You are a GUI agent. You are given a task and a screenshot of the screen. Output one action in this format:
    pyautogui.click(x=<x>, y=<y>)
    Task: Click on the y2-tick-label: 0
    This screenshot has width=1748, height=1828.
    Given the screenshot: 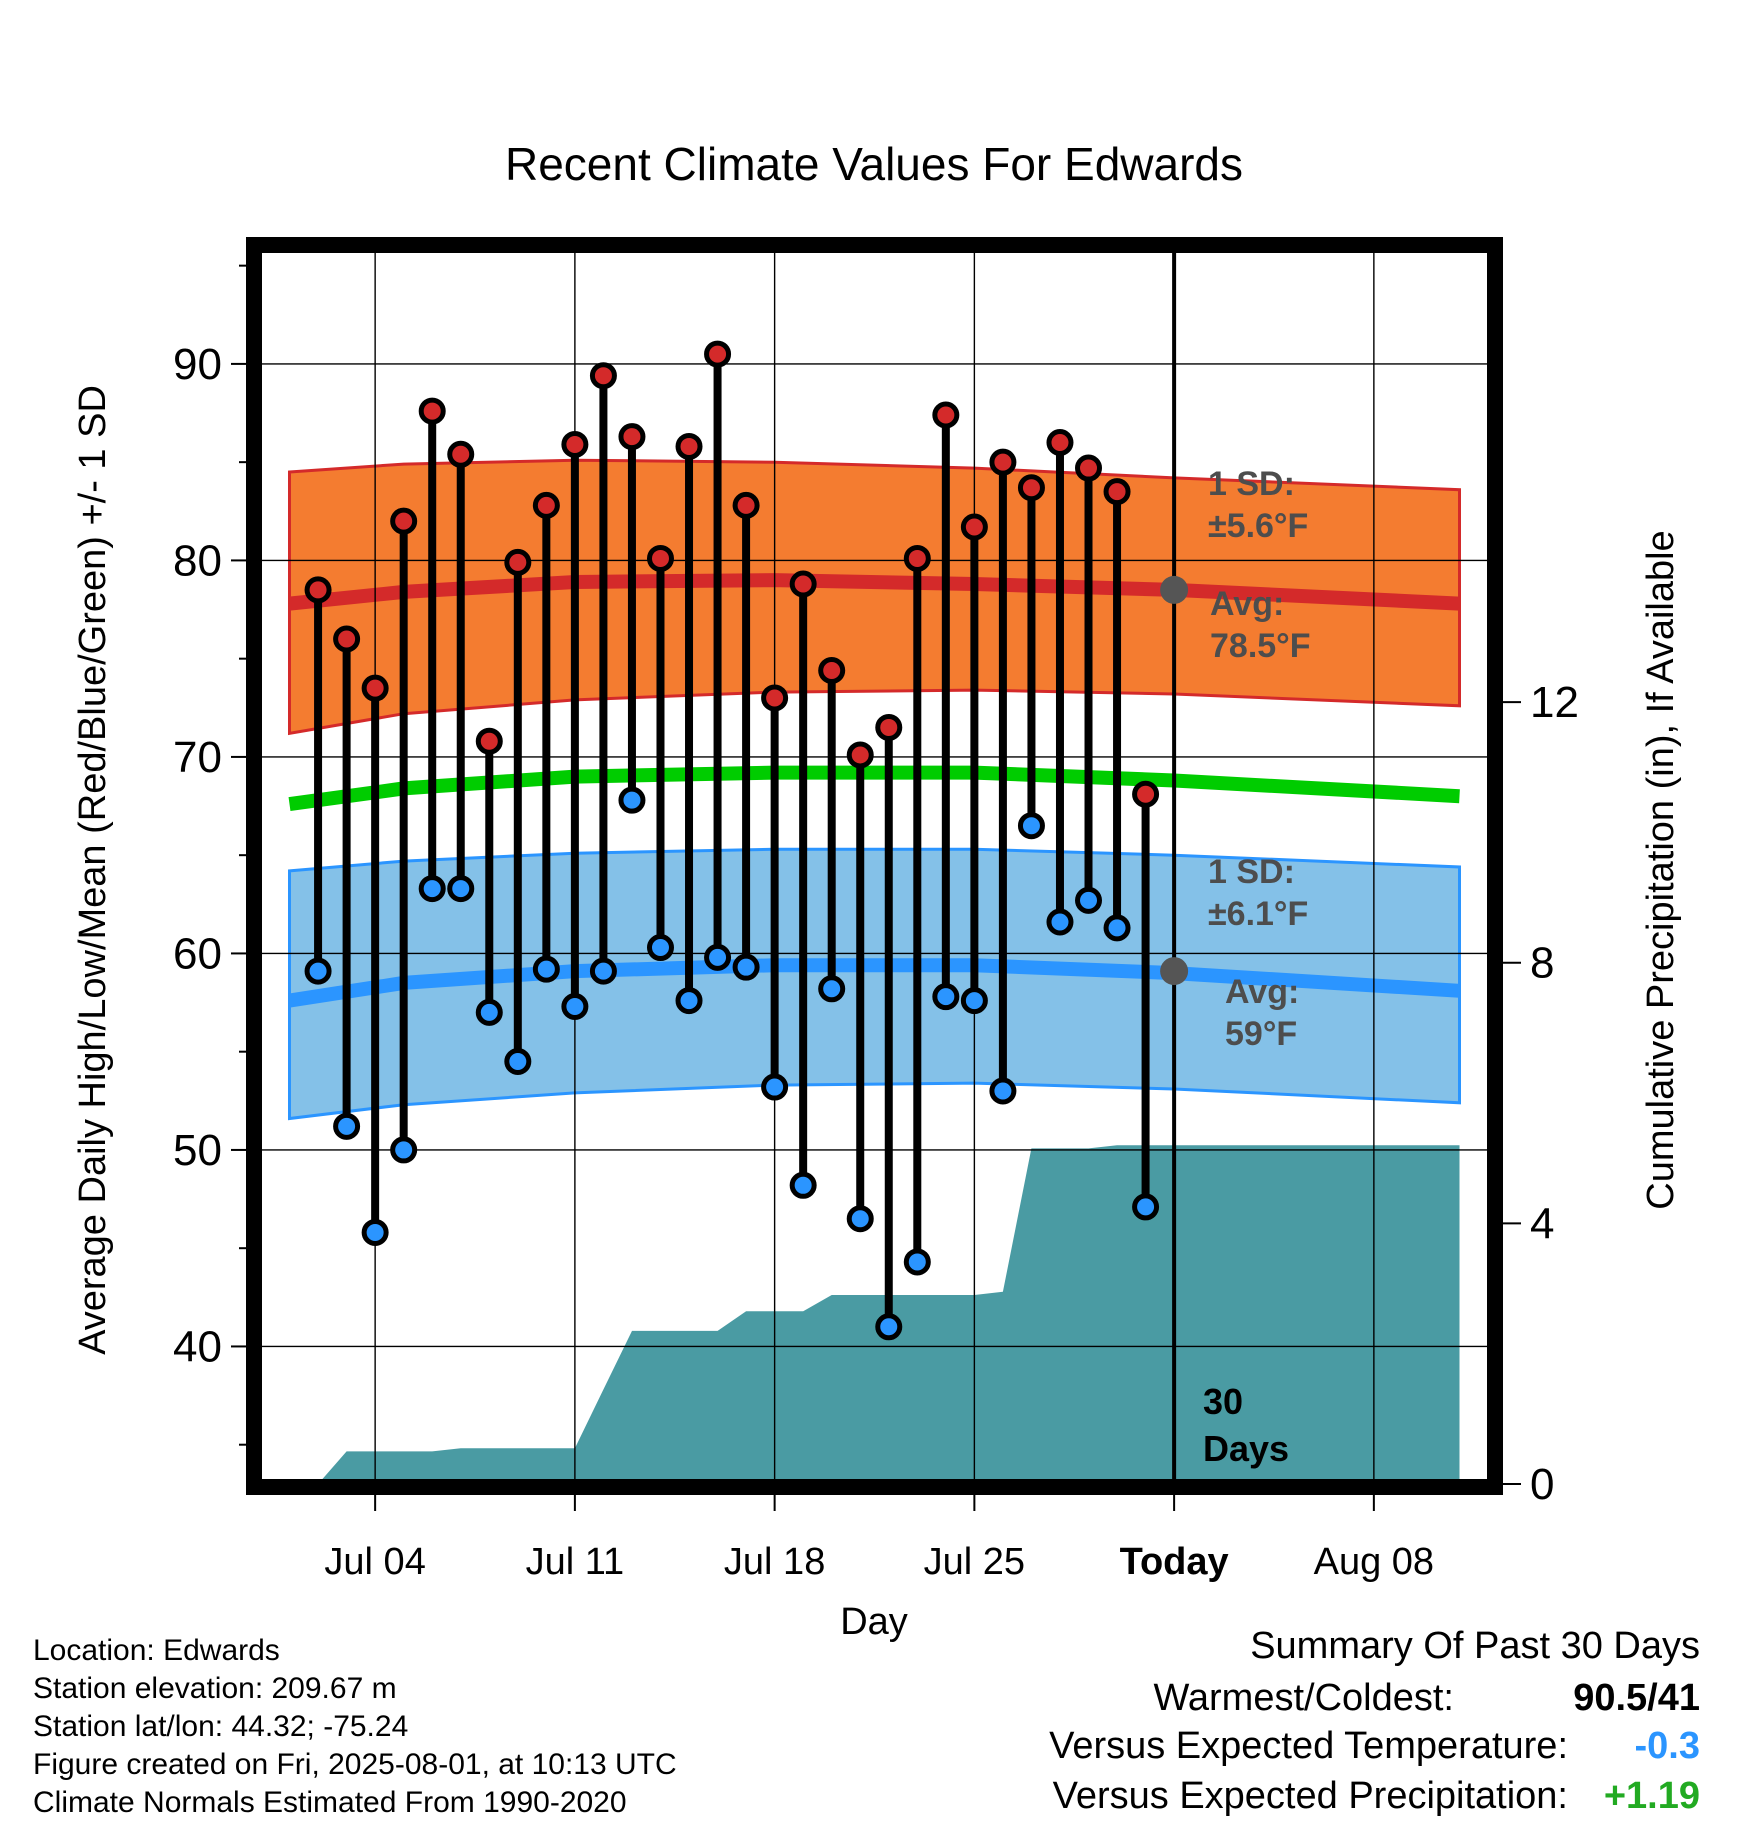 What is the action you would take?
    pyautogui.click(x=1542, y=1484)
    